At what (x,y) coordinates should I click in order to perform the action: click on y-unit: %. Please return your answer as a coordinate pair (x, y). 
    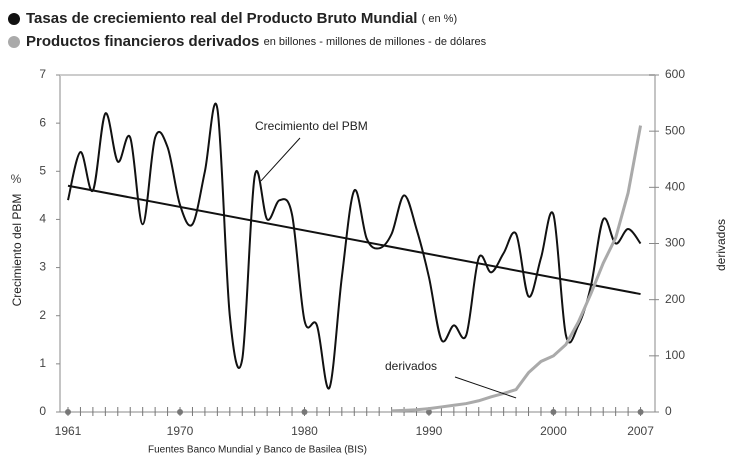
    Looking at the image, I should click on (16, 179).